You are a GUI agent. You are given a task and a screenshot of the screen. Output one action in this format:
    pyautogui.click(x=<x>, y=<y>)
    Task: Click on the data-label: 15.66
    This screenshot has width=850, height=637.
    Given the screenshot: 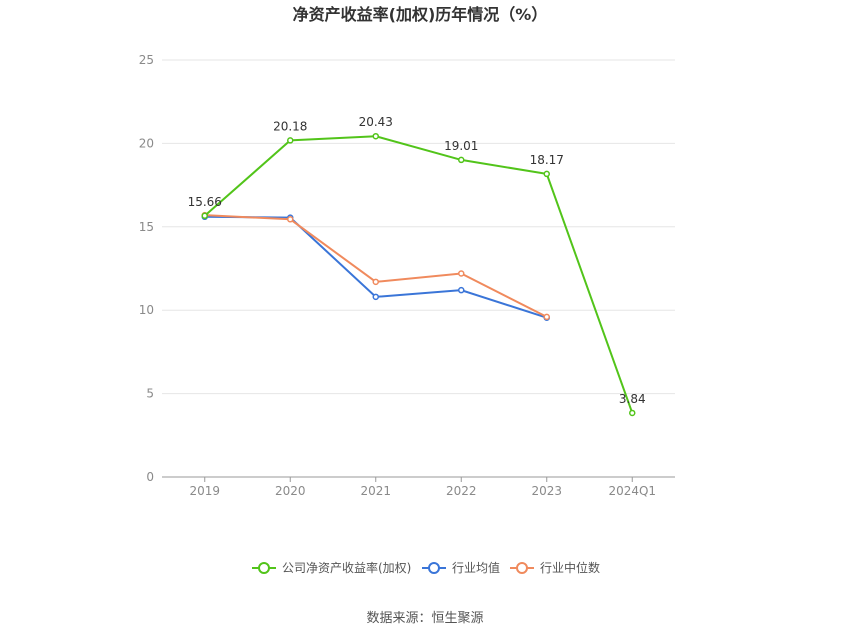 What is the action you would take?
    pyautogui.click(x=205, y=202)
    